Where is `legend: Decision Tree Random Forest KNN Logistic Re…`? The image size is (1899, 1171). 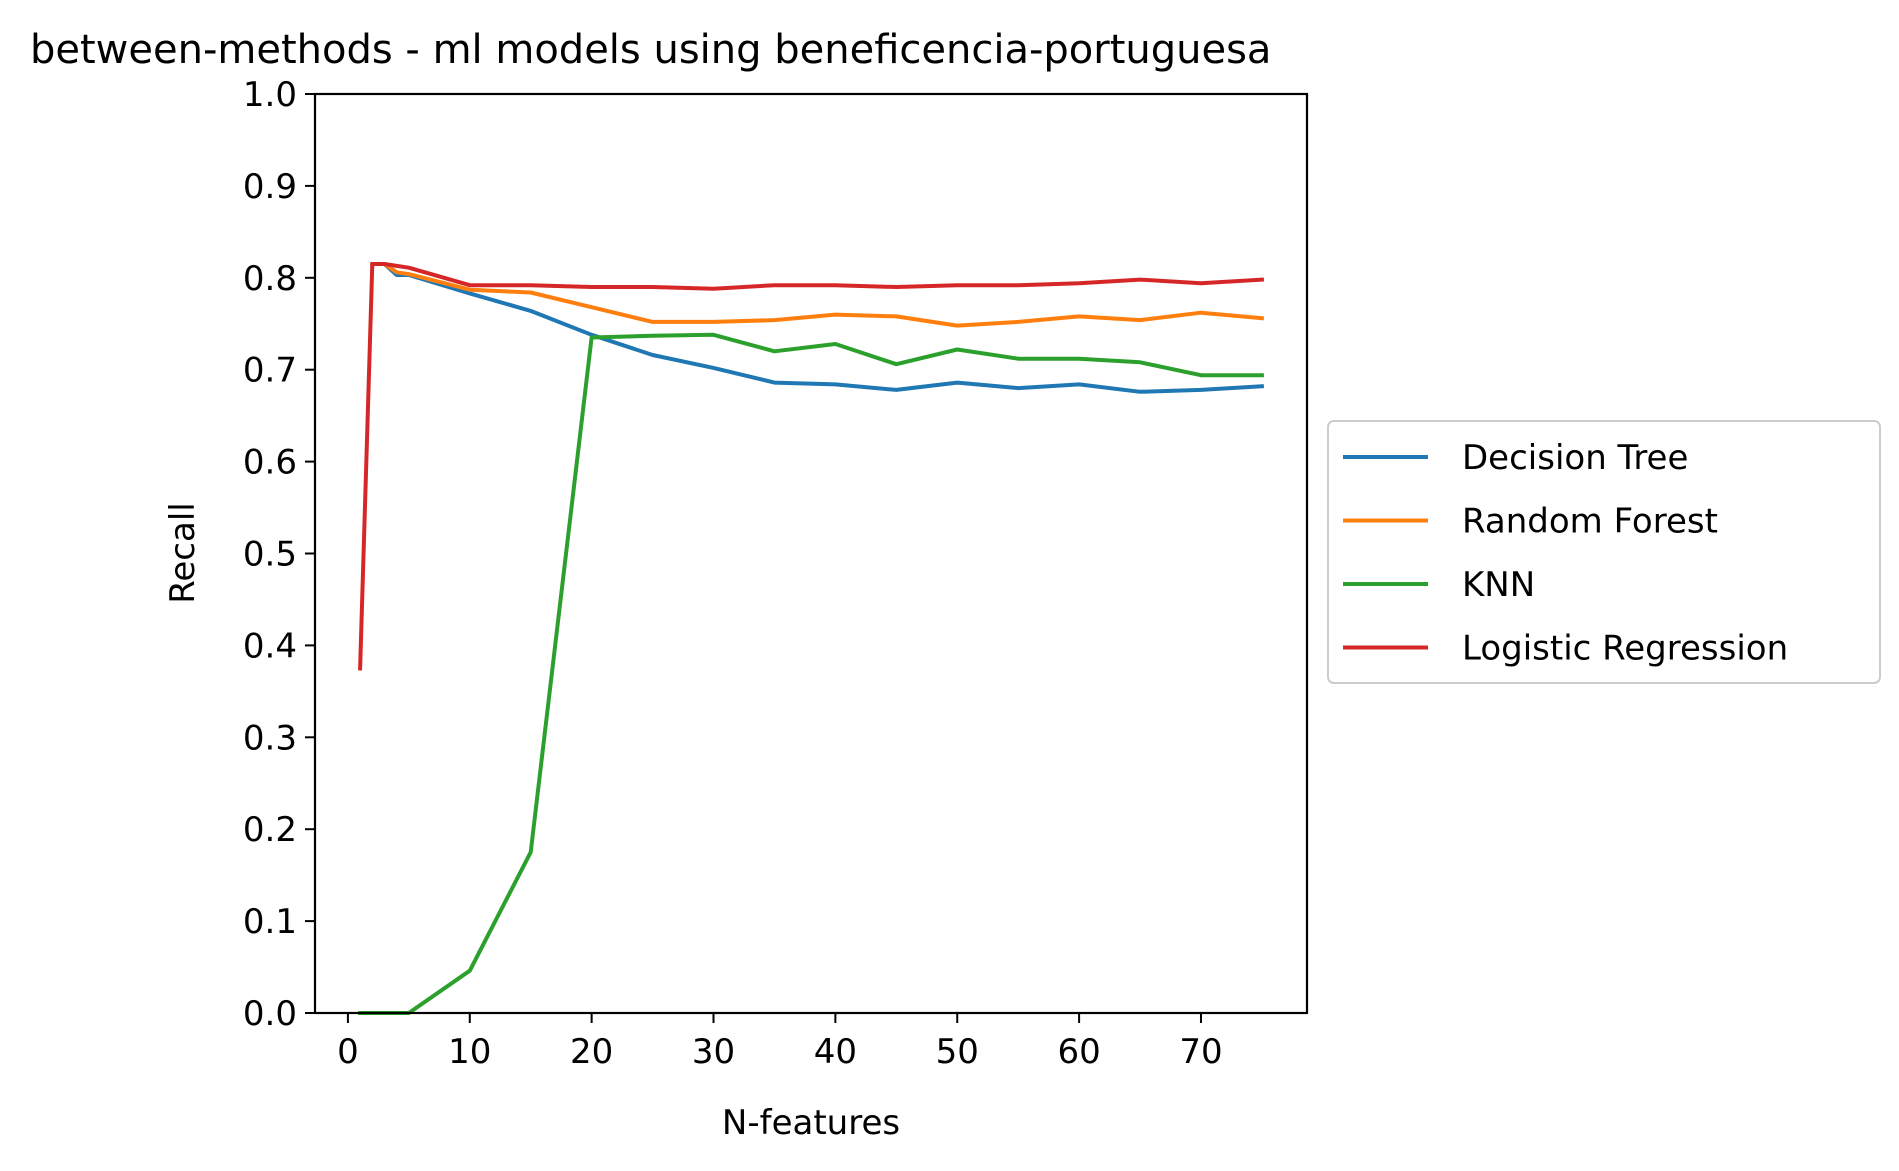 legend: Decision Tree Random Forest KNN Logistic Re… is located at coordinates (1604, 552).